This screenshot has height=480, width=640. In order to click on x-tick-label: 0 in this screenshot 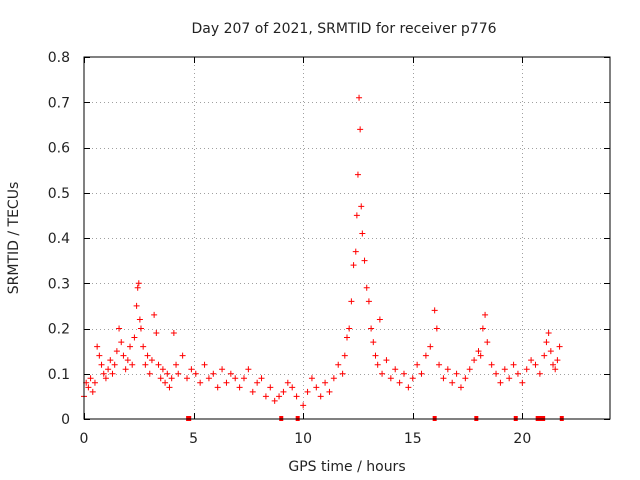, I will do `click(84, 439)`.